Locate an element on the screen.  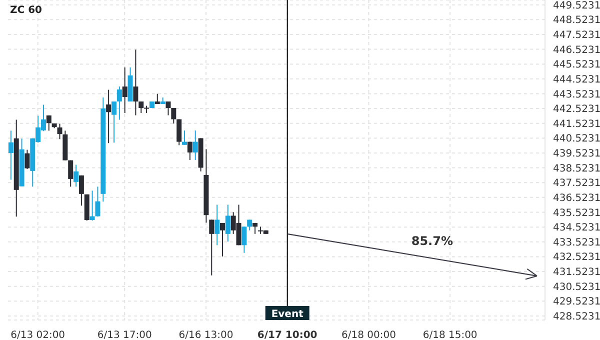
x-tick-label: 6/16 13:00 is located at coordinates (206, 335).